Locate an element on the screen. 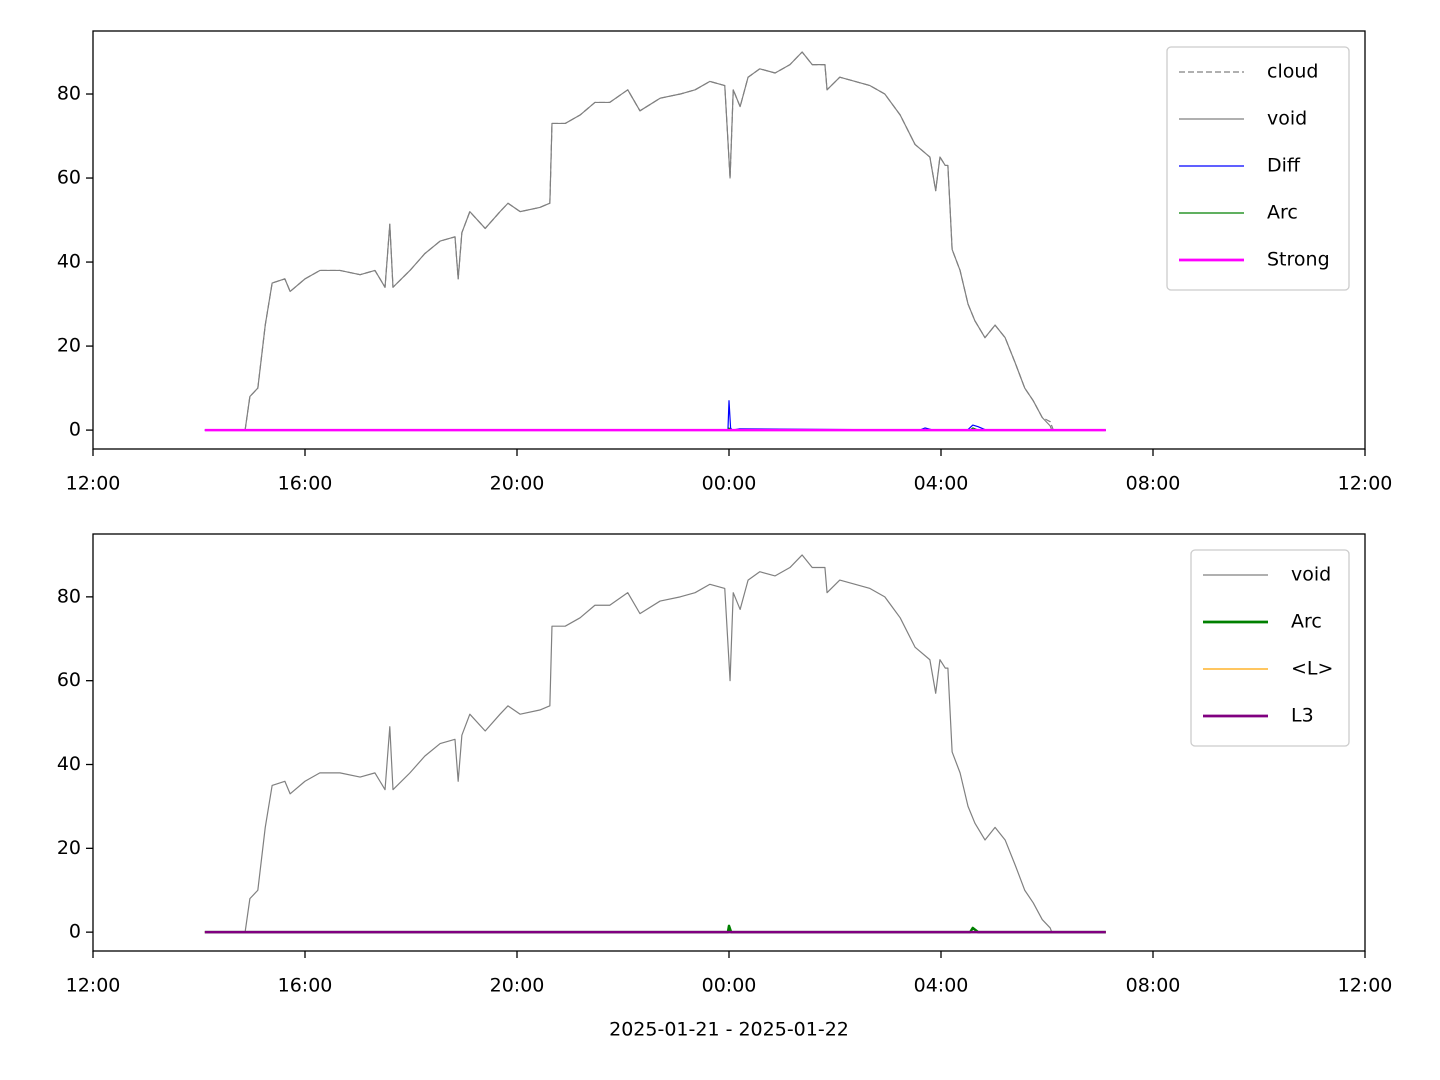  legend-label: Strong is located at coordinates (1298, 260).